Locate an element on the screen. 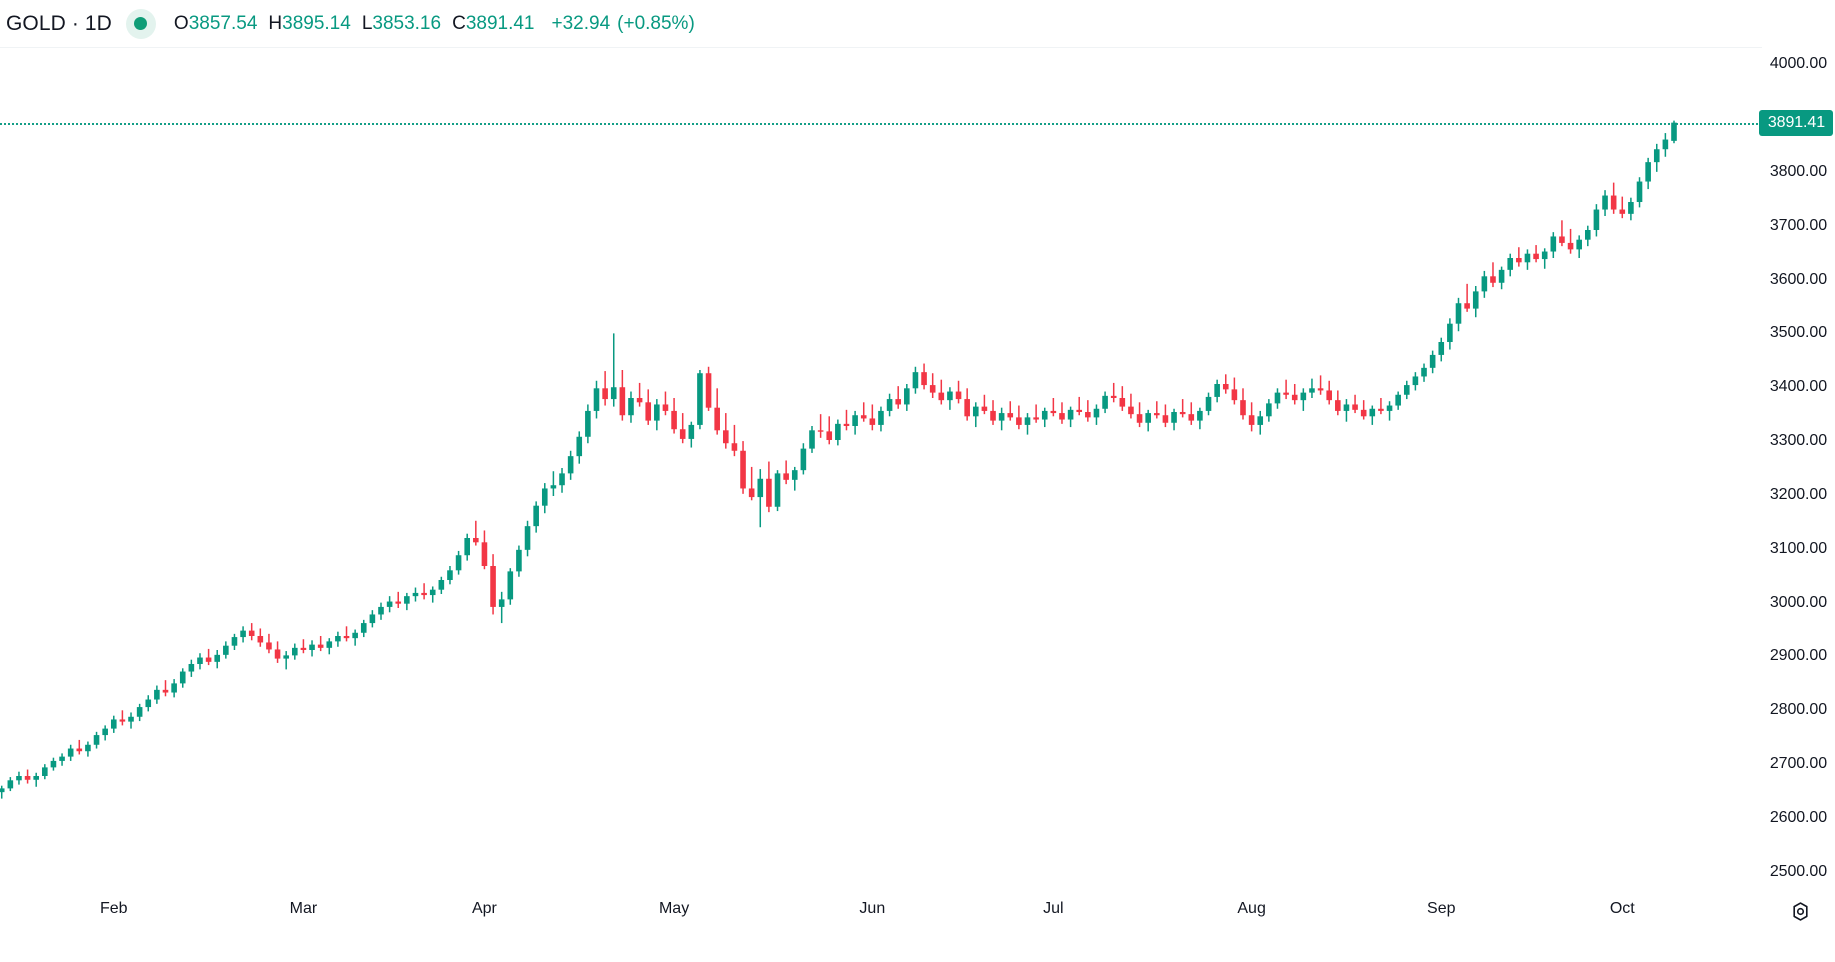 This screenshot has width=1835, height=962. time-tick: Sep is located at coordinates (1441, 908).